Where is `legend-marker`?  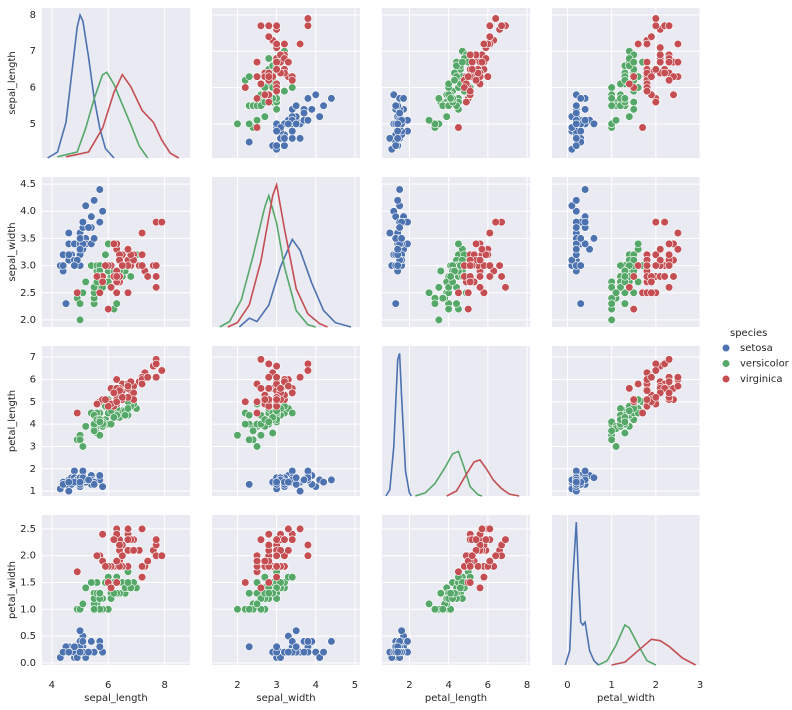 legend-marker is located at coordinates (726, 348).